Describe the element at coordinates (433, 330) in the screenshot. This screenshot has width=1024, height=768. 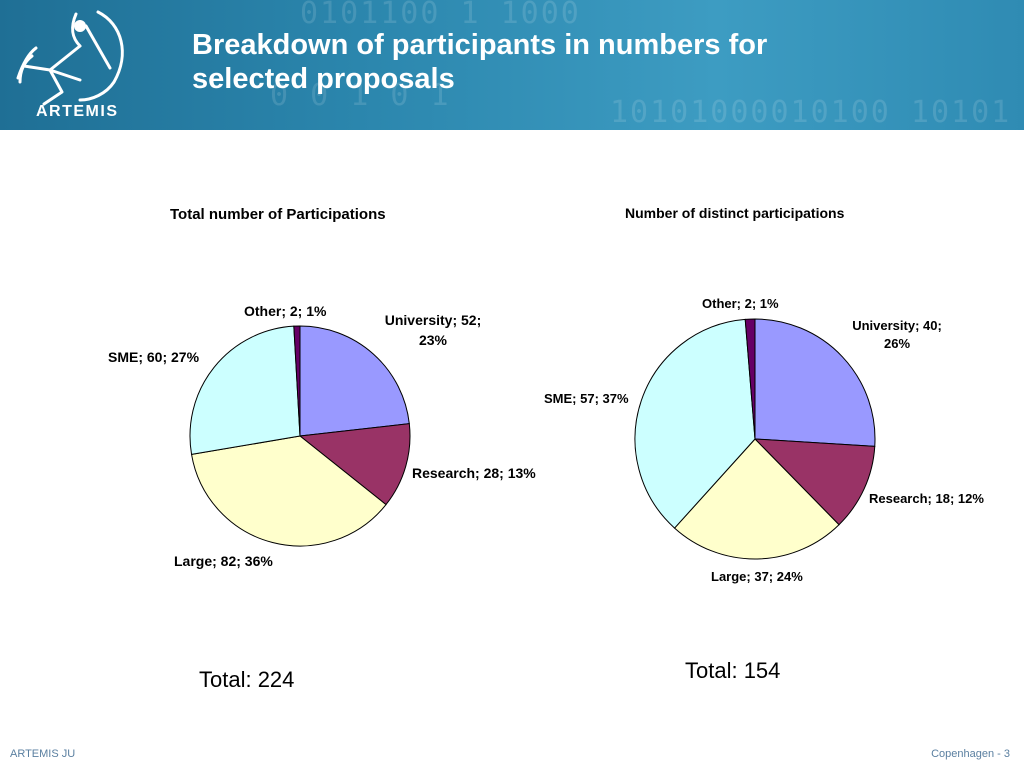
I see `chart1-label-university: University; 52; 23%` at that location.